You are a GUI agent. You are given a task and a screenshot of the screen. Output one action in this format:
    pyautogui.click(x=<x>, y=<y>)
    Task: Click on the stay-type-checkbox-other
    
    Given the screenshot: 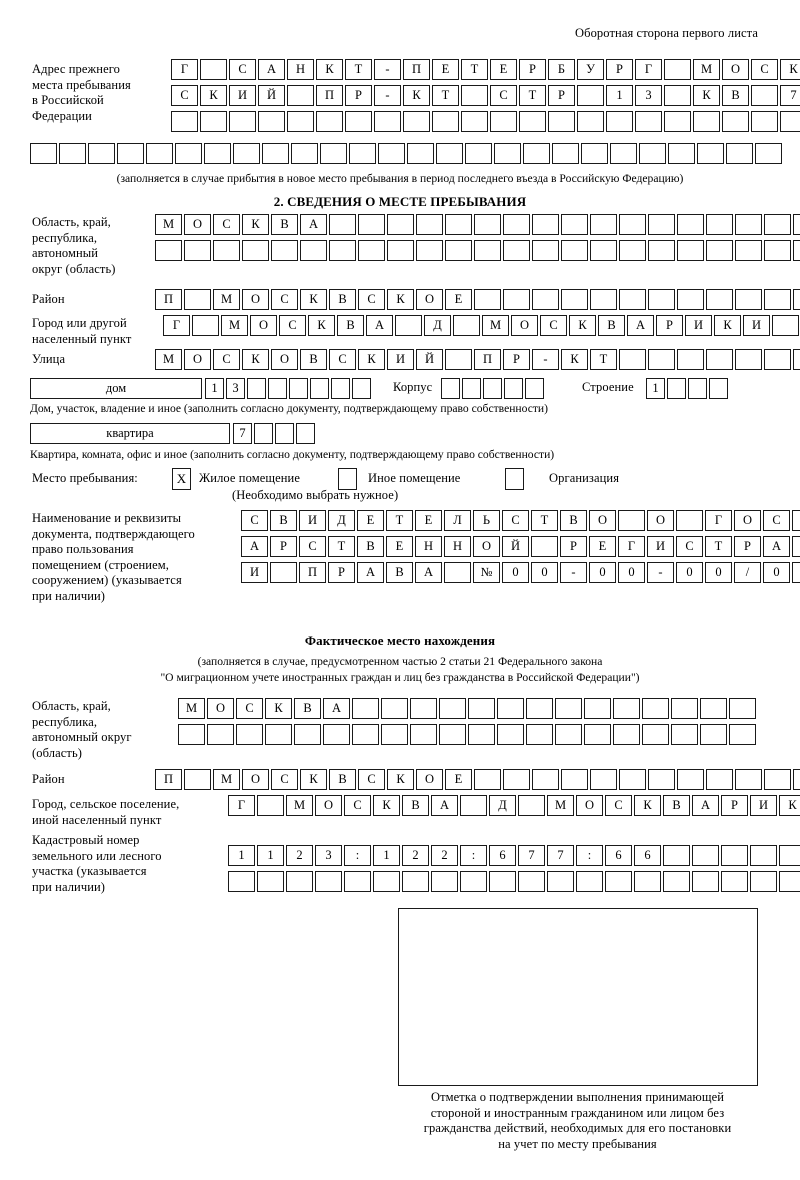 What is the action you would take?
    pyautogui.click(x=347, y=479)
    